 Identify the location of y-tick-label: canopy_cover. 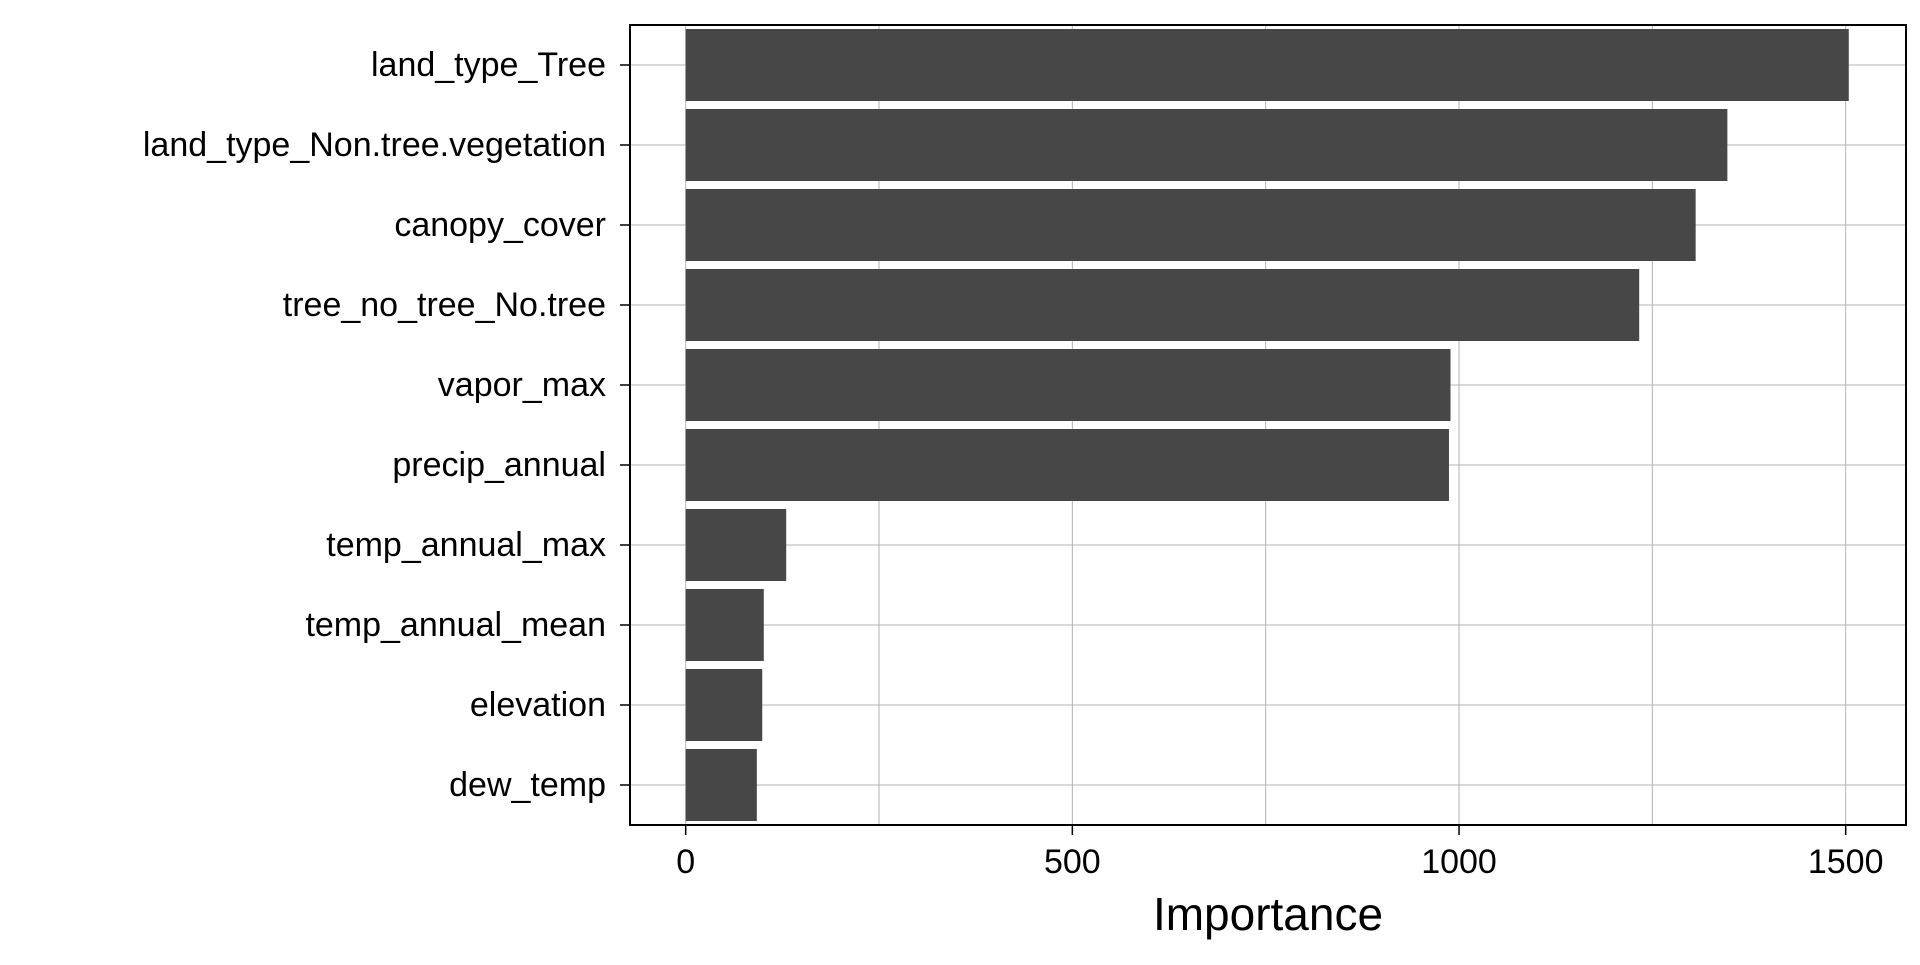
(500, 225).